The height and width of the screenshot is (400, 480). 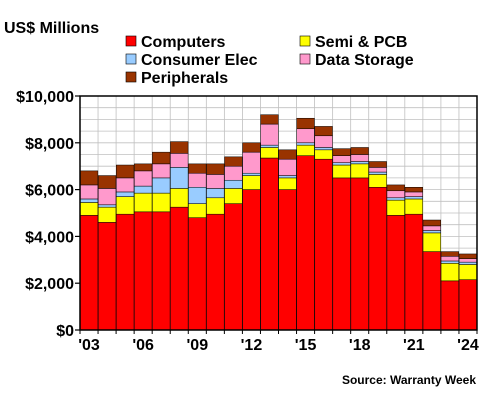 I want to click on bar-stack-2018, so click(x=359, y=239).